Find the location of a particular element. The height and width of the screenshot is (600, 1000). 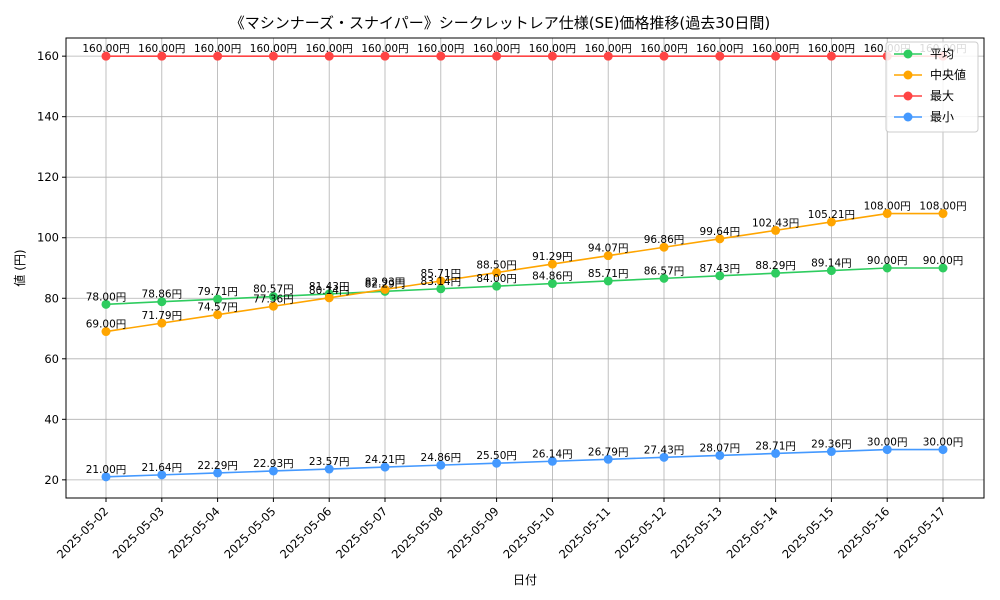

x-tick-label: 2025-05-07 is located at coordinates (361, 532).